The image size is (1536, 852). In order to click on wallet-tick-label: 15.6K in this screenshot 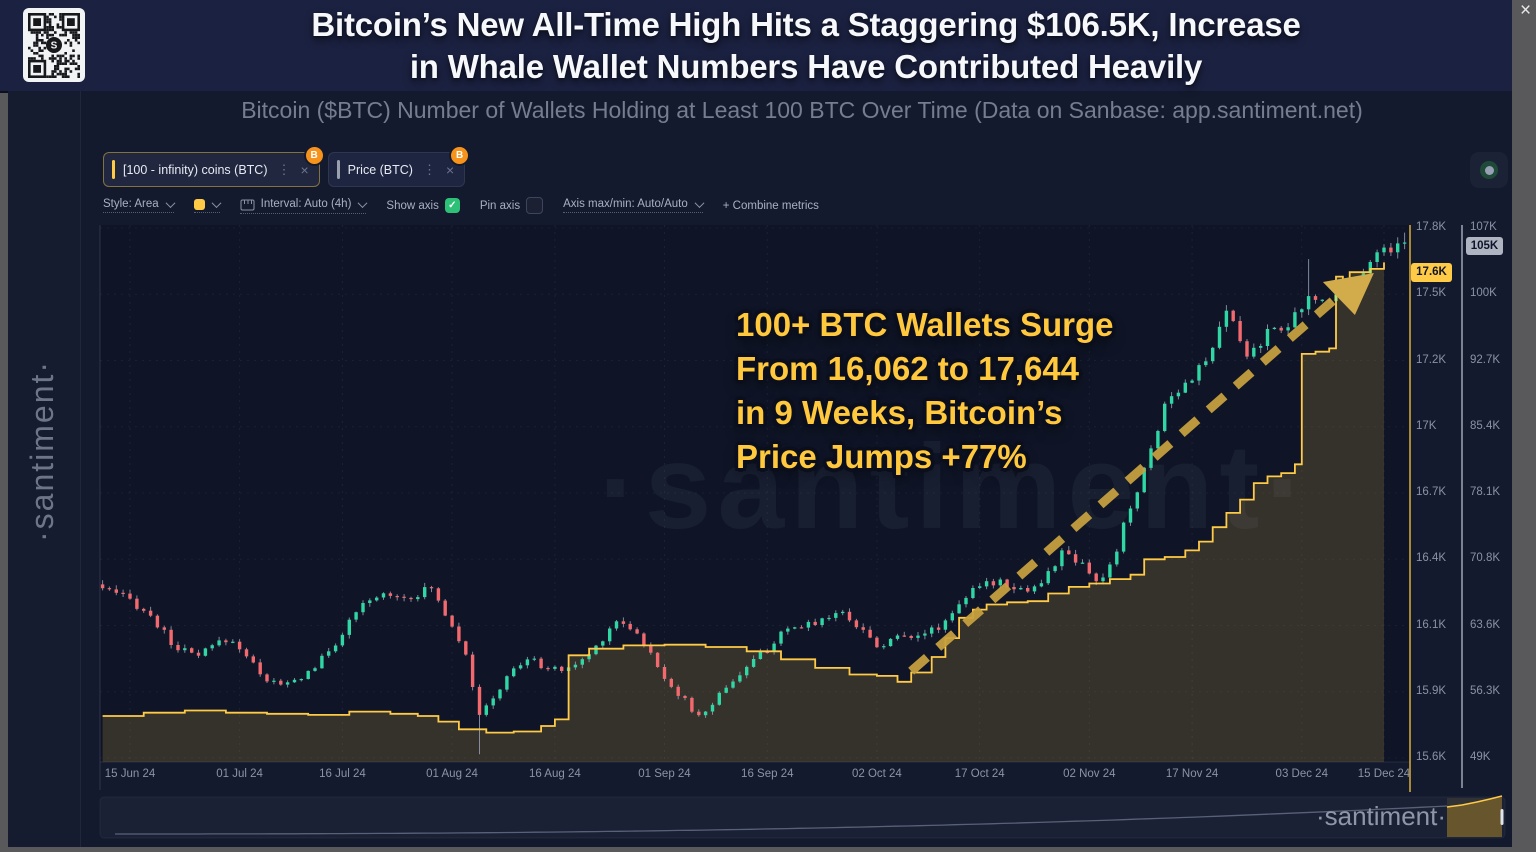, I will do `click(1431, 757)`.